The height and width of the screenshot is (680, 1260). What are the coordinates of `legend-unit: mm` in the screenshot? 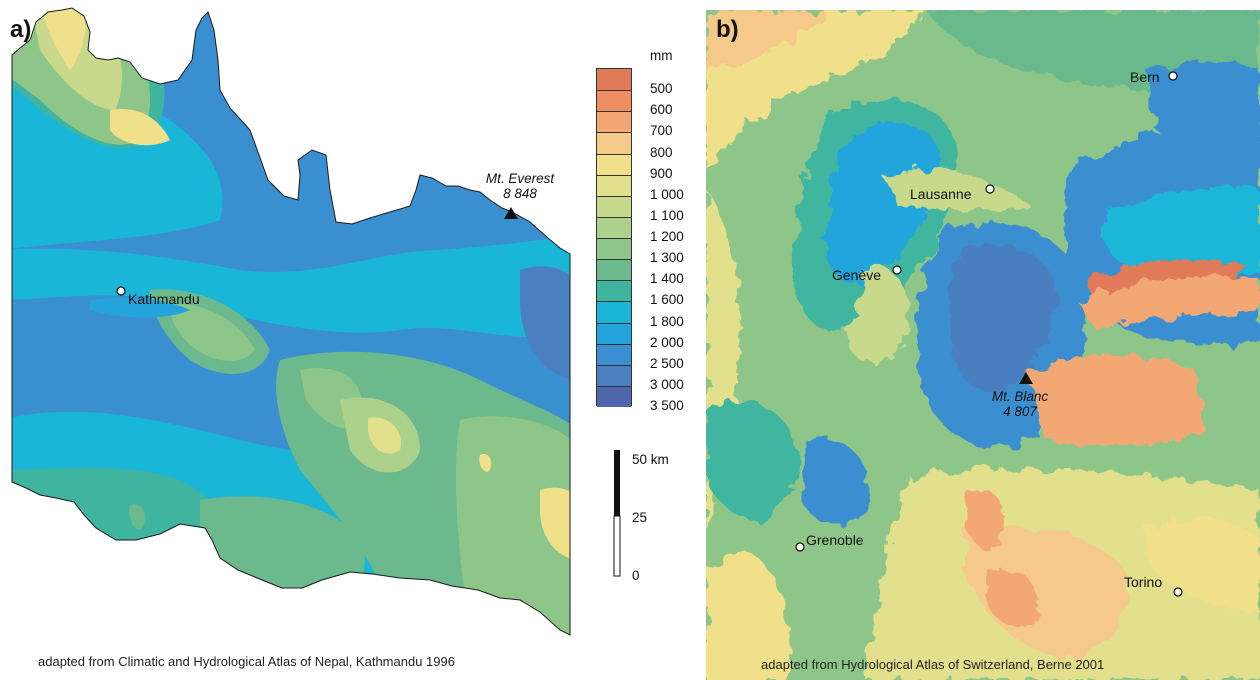 It's located at (661, 55).